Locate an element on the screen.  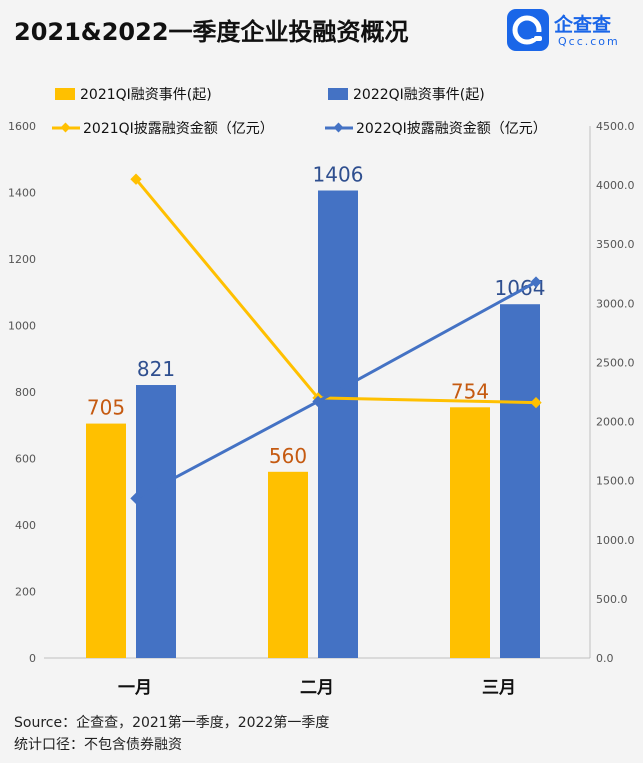
legend-marker-2021 is located at coordinates (65, 127).